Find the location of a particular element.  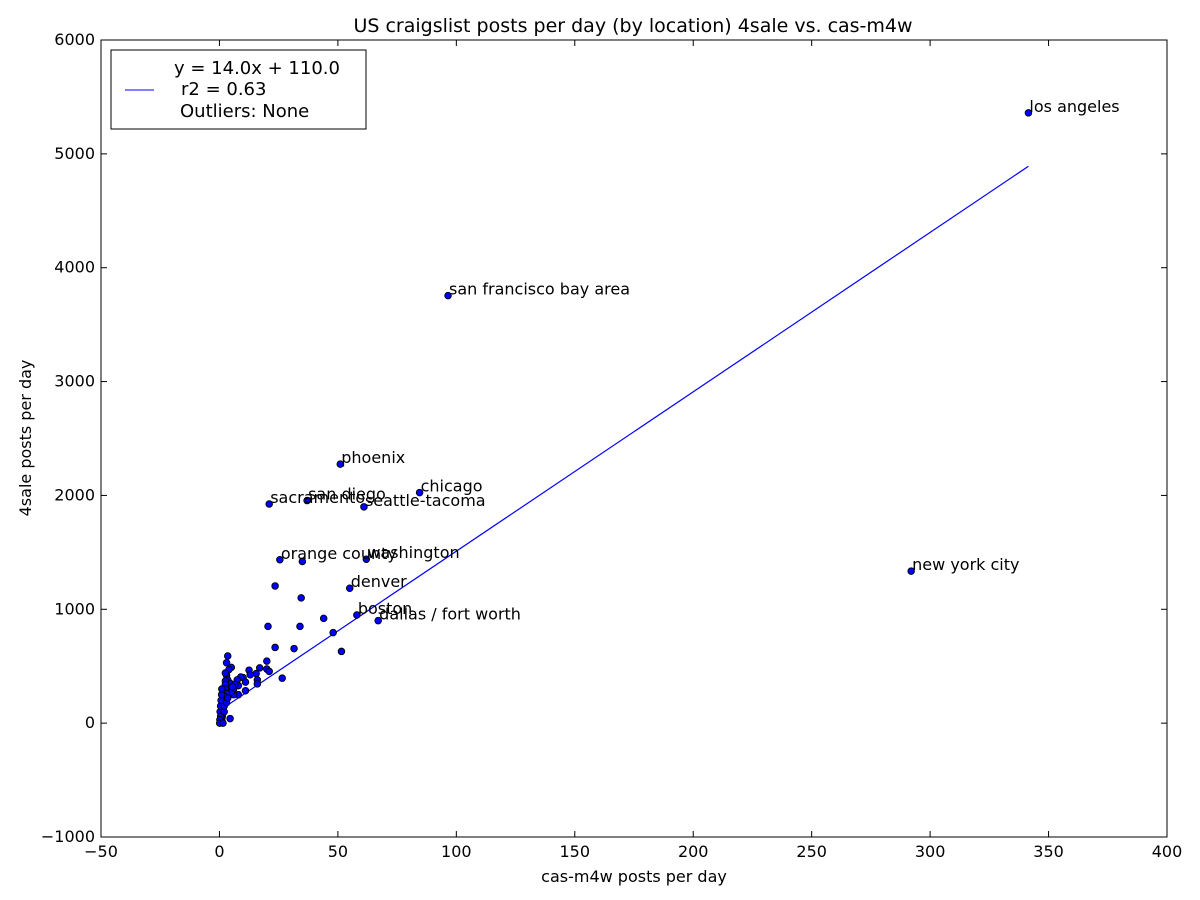

point-label: denver is located at coordinates (379, 581).